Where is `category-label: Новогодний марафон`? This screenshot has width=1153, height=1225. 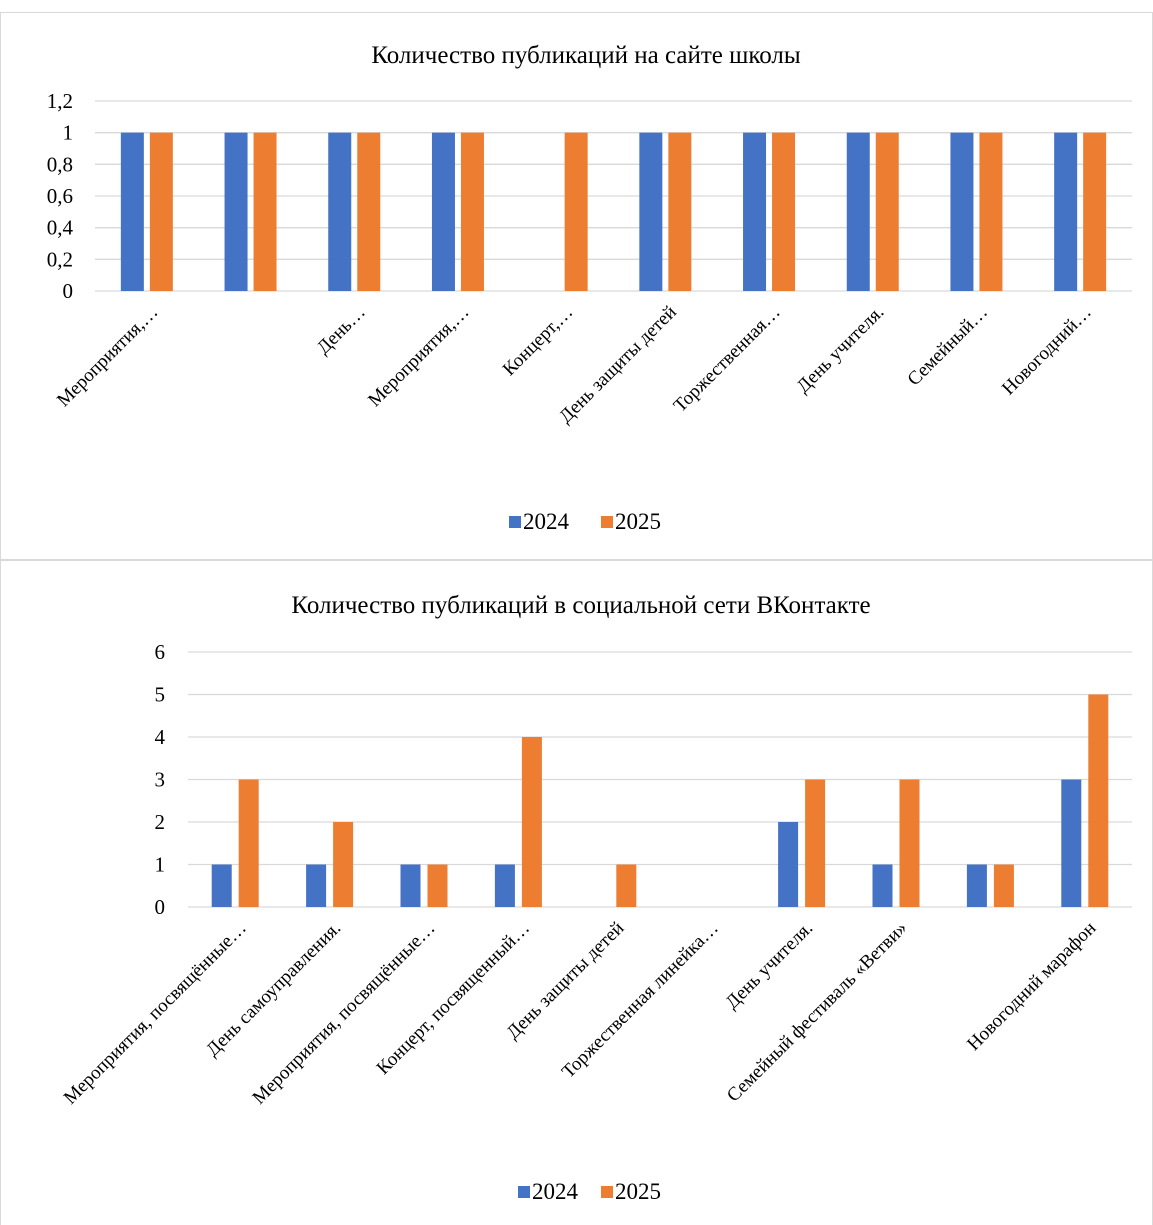
category-label: Новогодний марафон is located at coordinates (1031, 986).